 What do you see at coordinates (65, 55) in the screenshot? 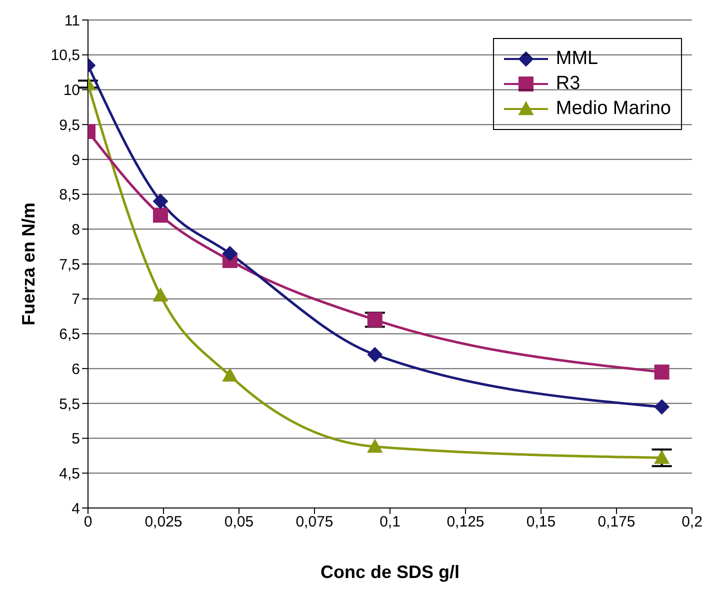
I see `y-tick-label: 10,5` at bounding box center [65, 55].